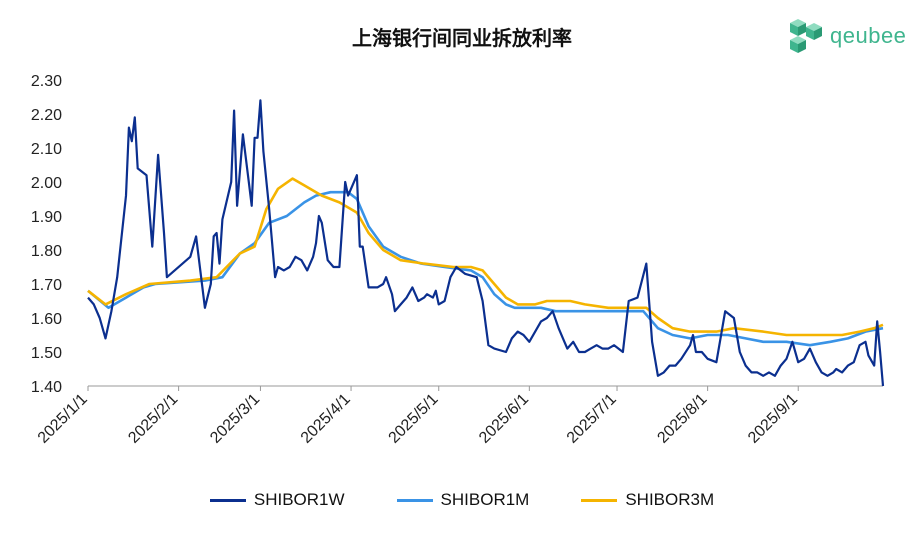 This screenshot has width=924, height=536. What do you see at coordinates (868, 35) in the screenshot?
I see `logo-text: qeubee` at bounding box center [868, 35].